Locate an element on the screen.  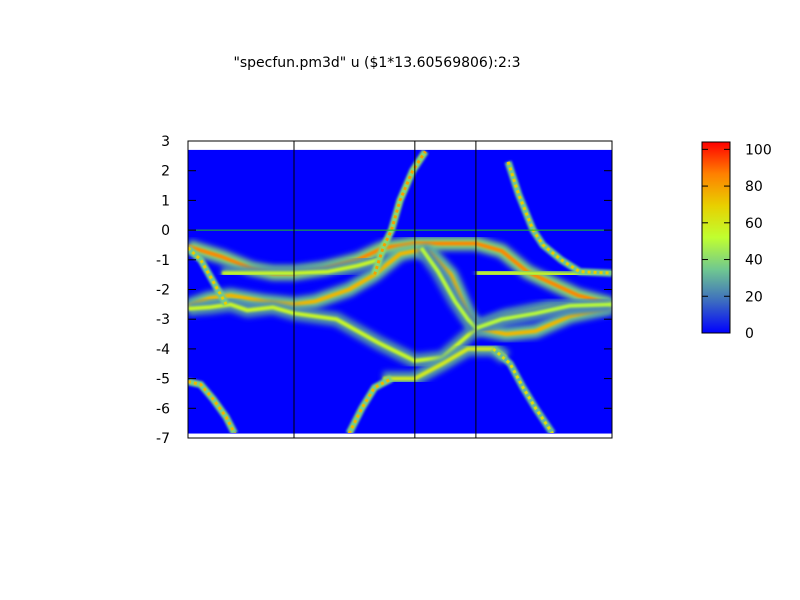
y-tick-label: 1 is located at coordinates (165, 201).